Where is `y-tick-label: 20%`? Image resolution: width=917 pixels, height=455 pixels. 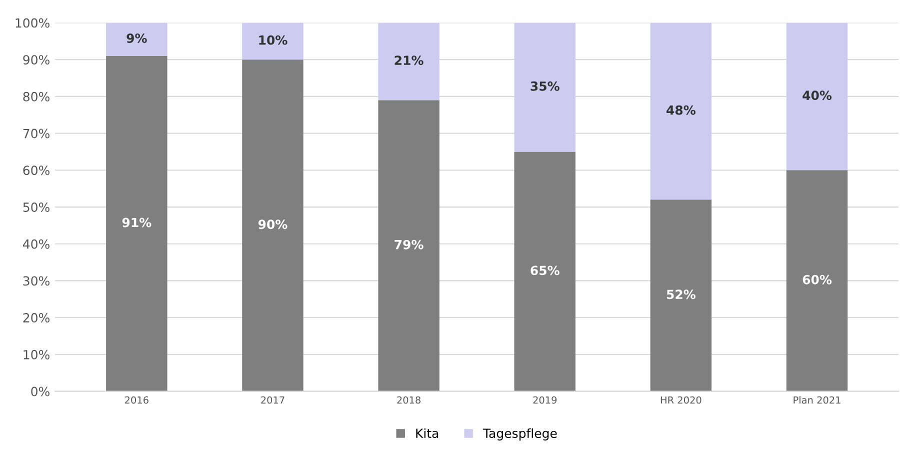 y-tick-label: 20% is located at coordinates (36, 318).